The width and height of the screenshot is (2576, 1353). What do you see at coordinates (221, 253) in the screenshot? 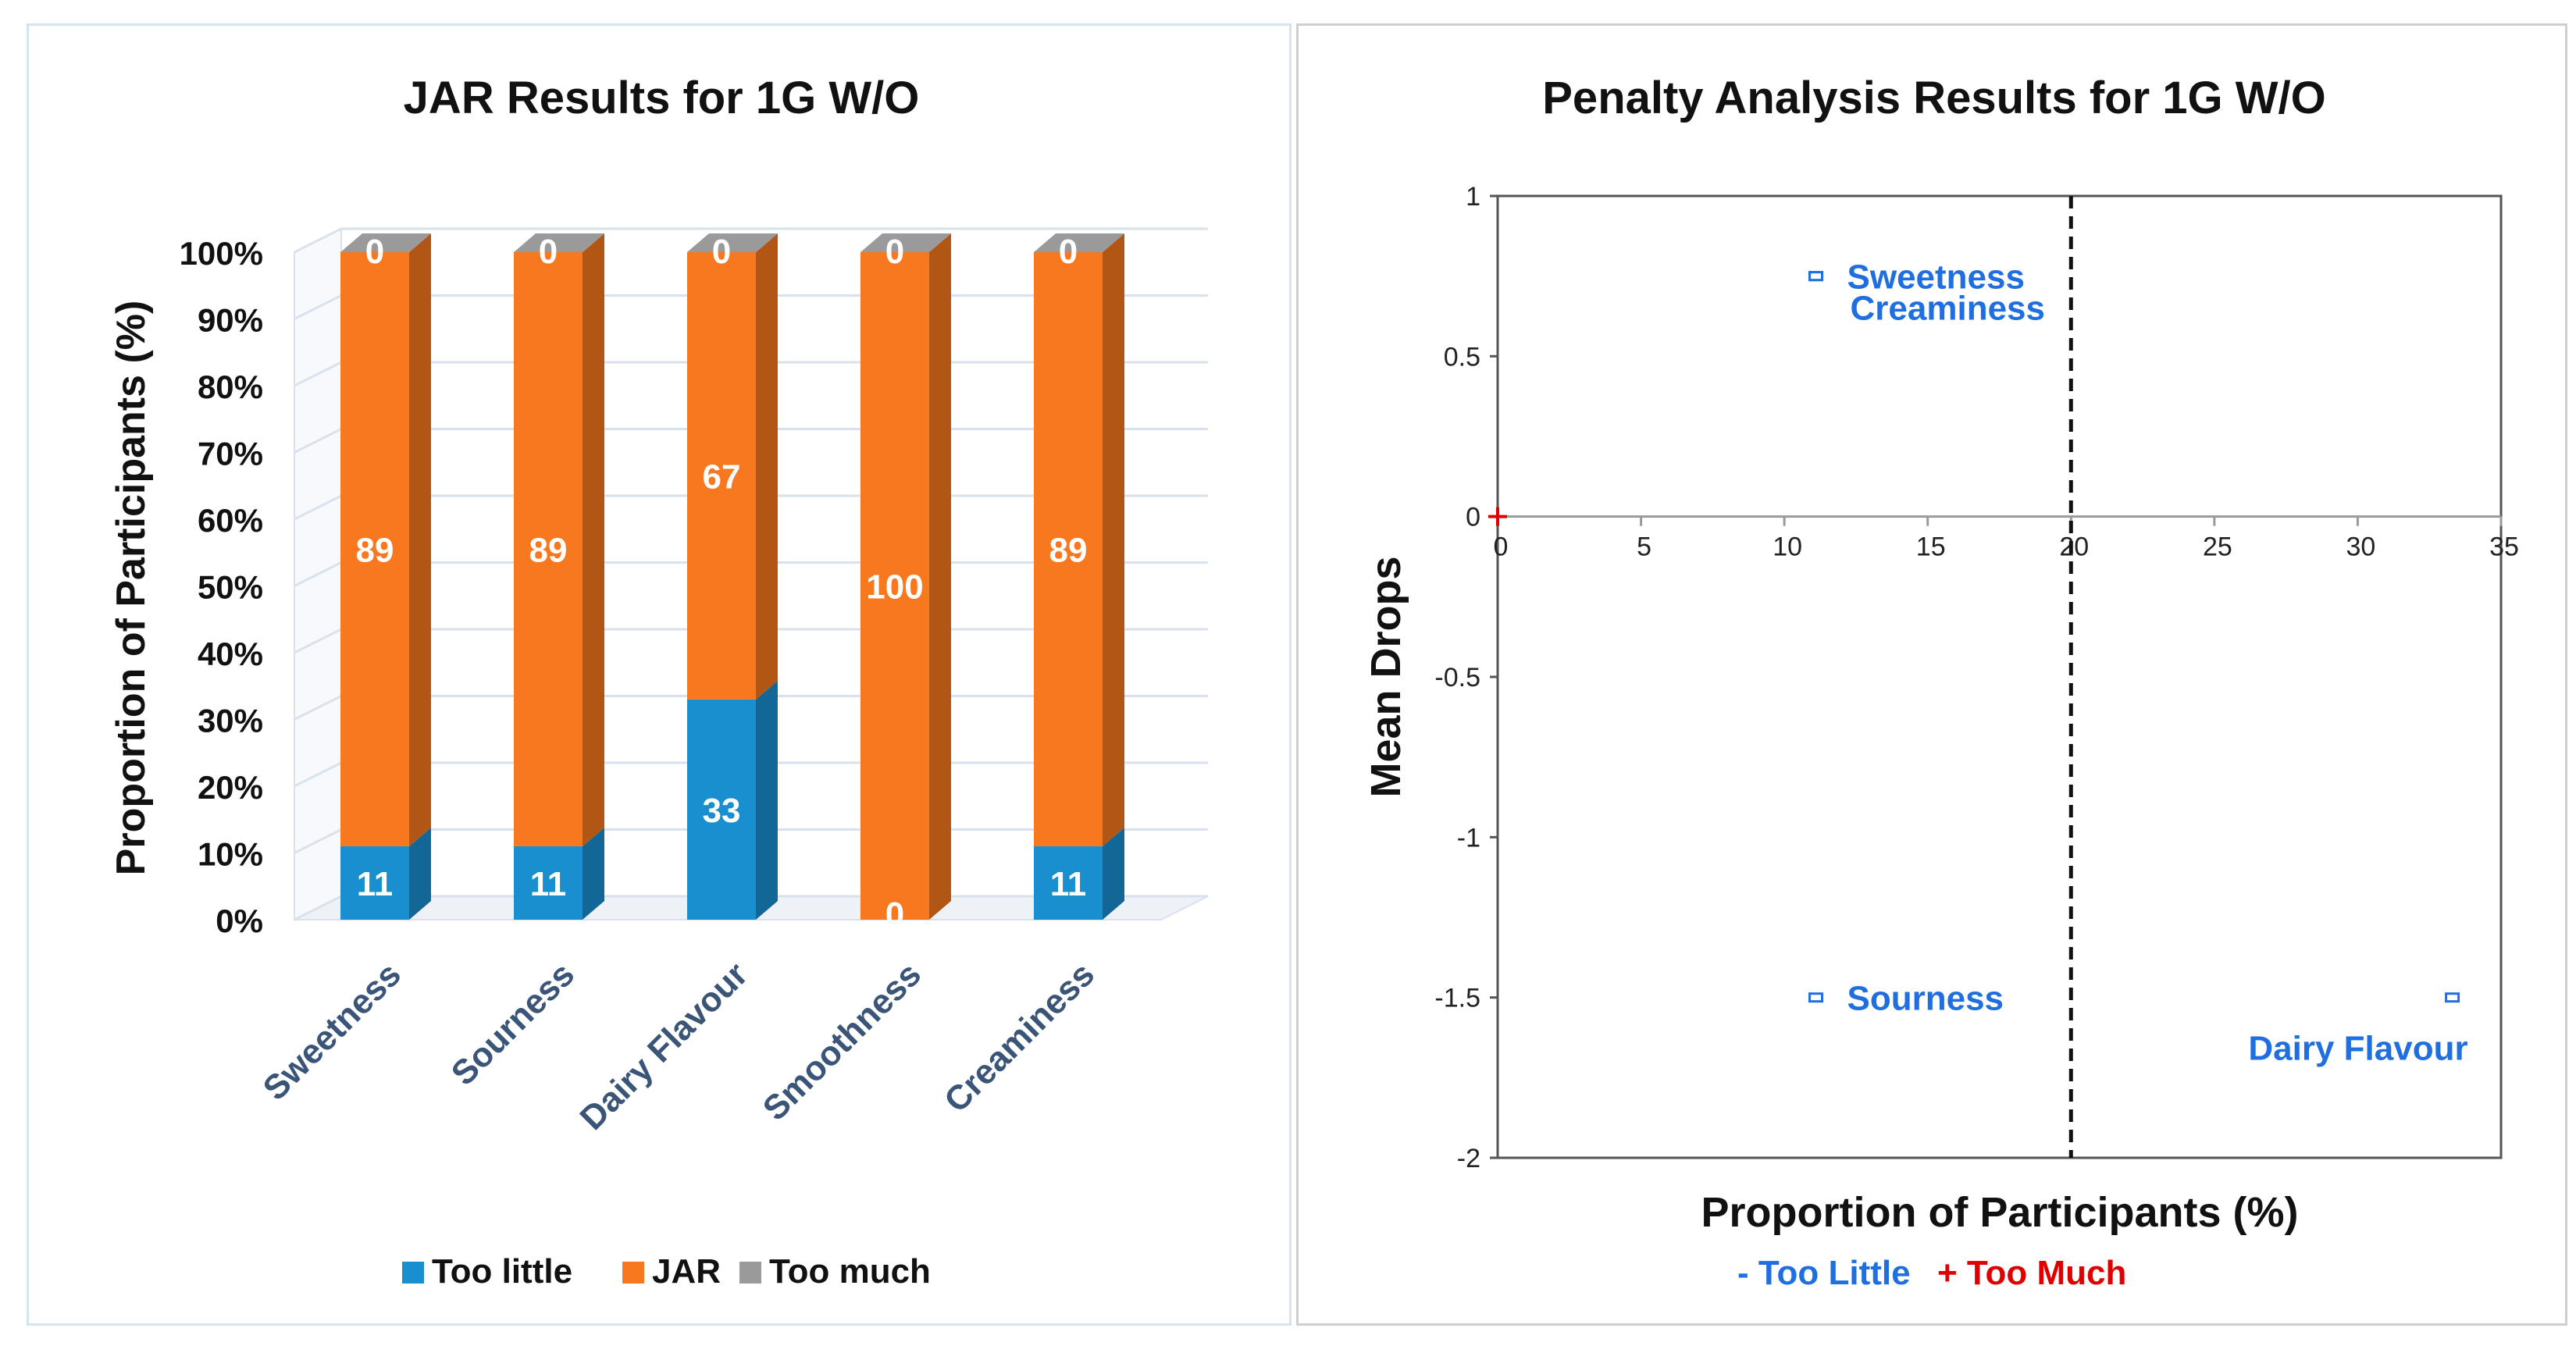
I see `y-tick-label: 100%` at bounding box center [221, 253].